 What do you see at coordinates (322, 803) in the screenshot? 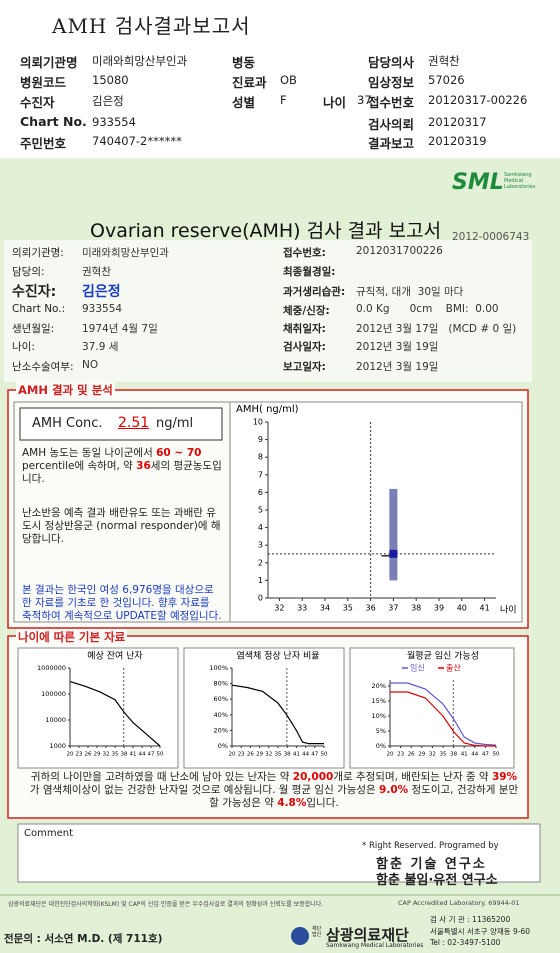
I see `text-part: 입니다.` at bounding box center [322, 803].